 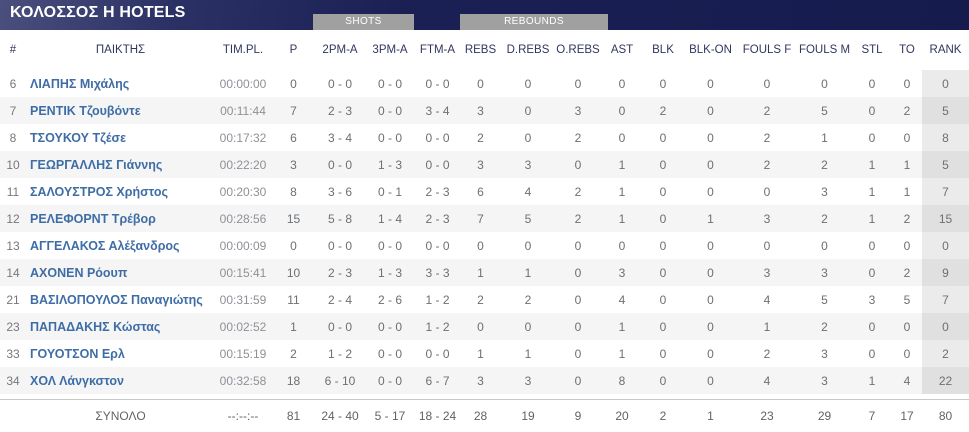 I want to click on stat-cell-to: 5, so click(x=907, y=299).